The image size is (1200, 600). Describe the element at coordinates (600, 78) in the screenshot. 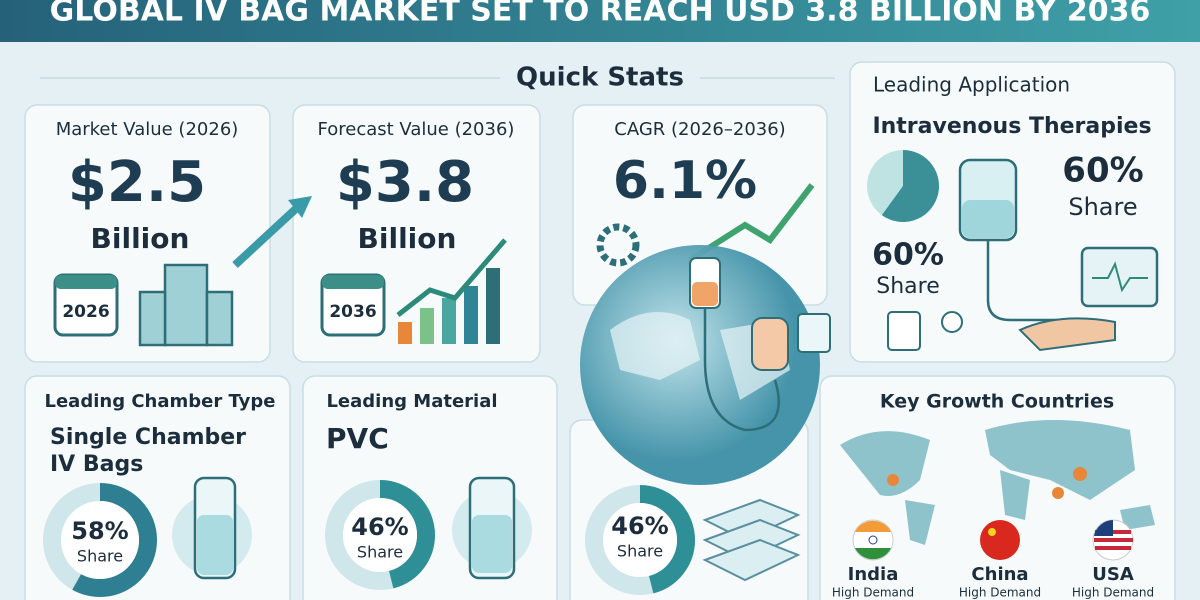

I see `section-title: Quick Stats` at that location.